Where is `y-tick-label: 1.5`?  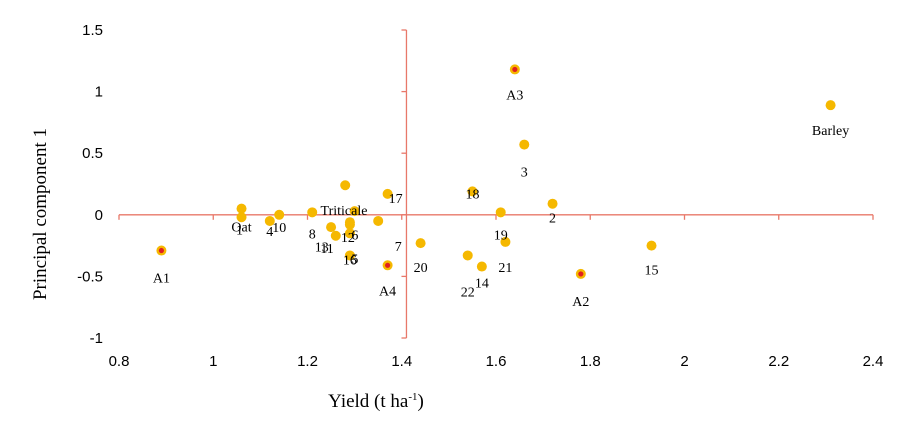
y-tick-label: 1.5 is located at coordinates (92, 30).